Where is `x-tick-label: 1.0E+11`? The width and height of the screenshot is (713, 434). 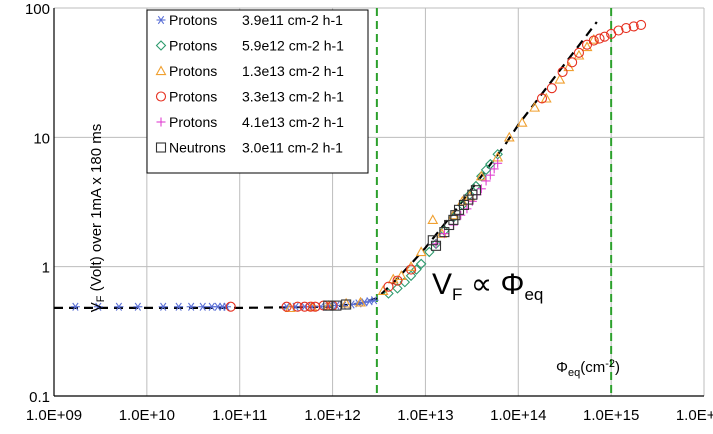 x-tick-label: 1.0E+11 is located at coordinates (239, 415).